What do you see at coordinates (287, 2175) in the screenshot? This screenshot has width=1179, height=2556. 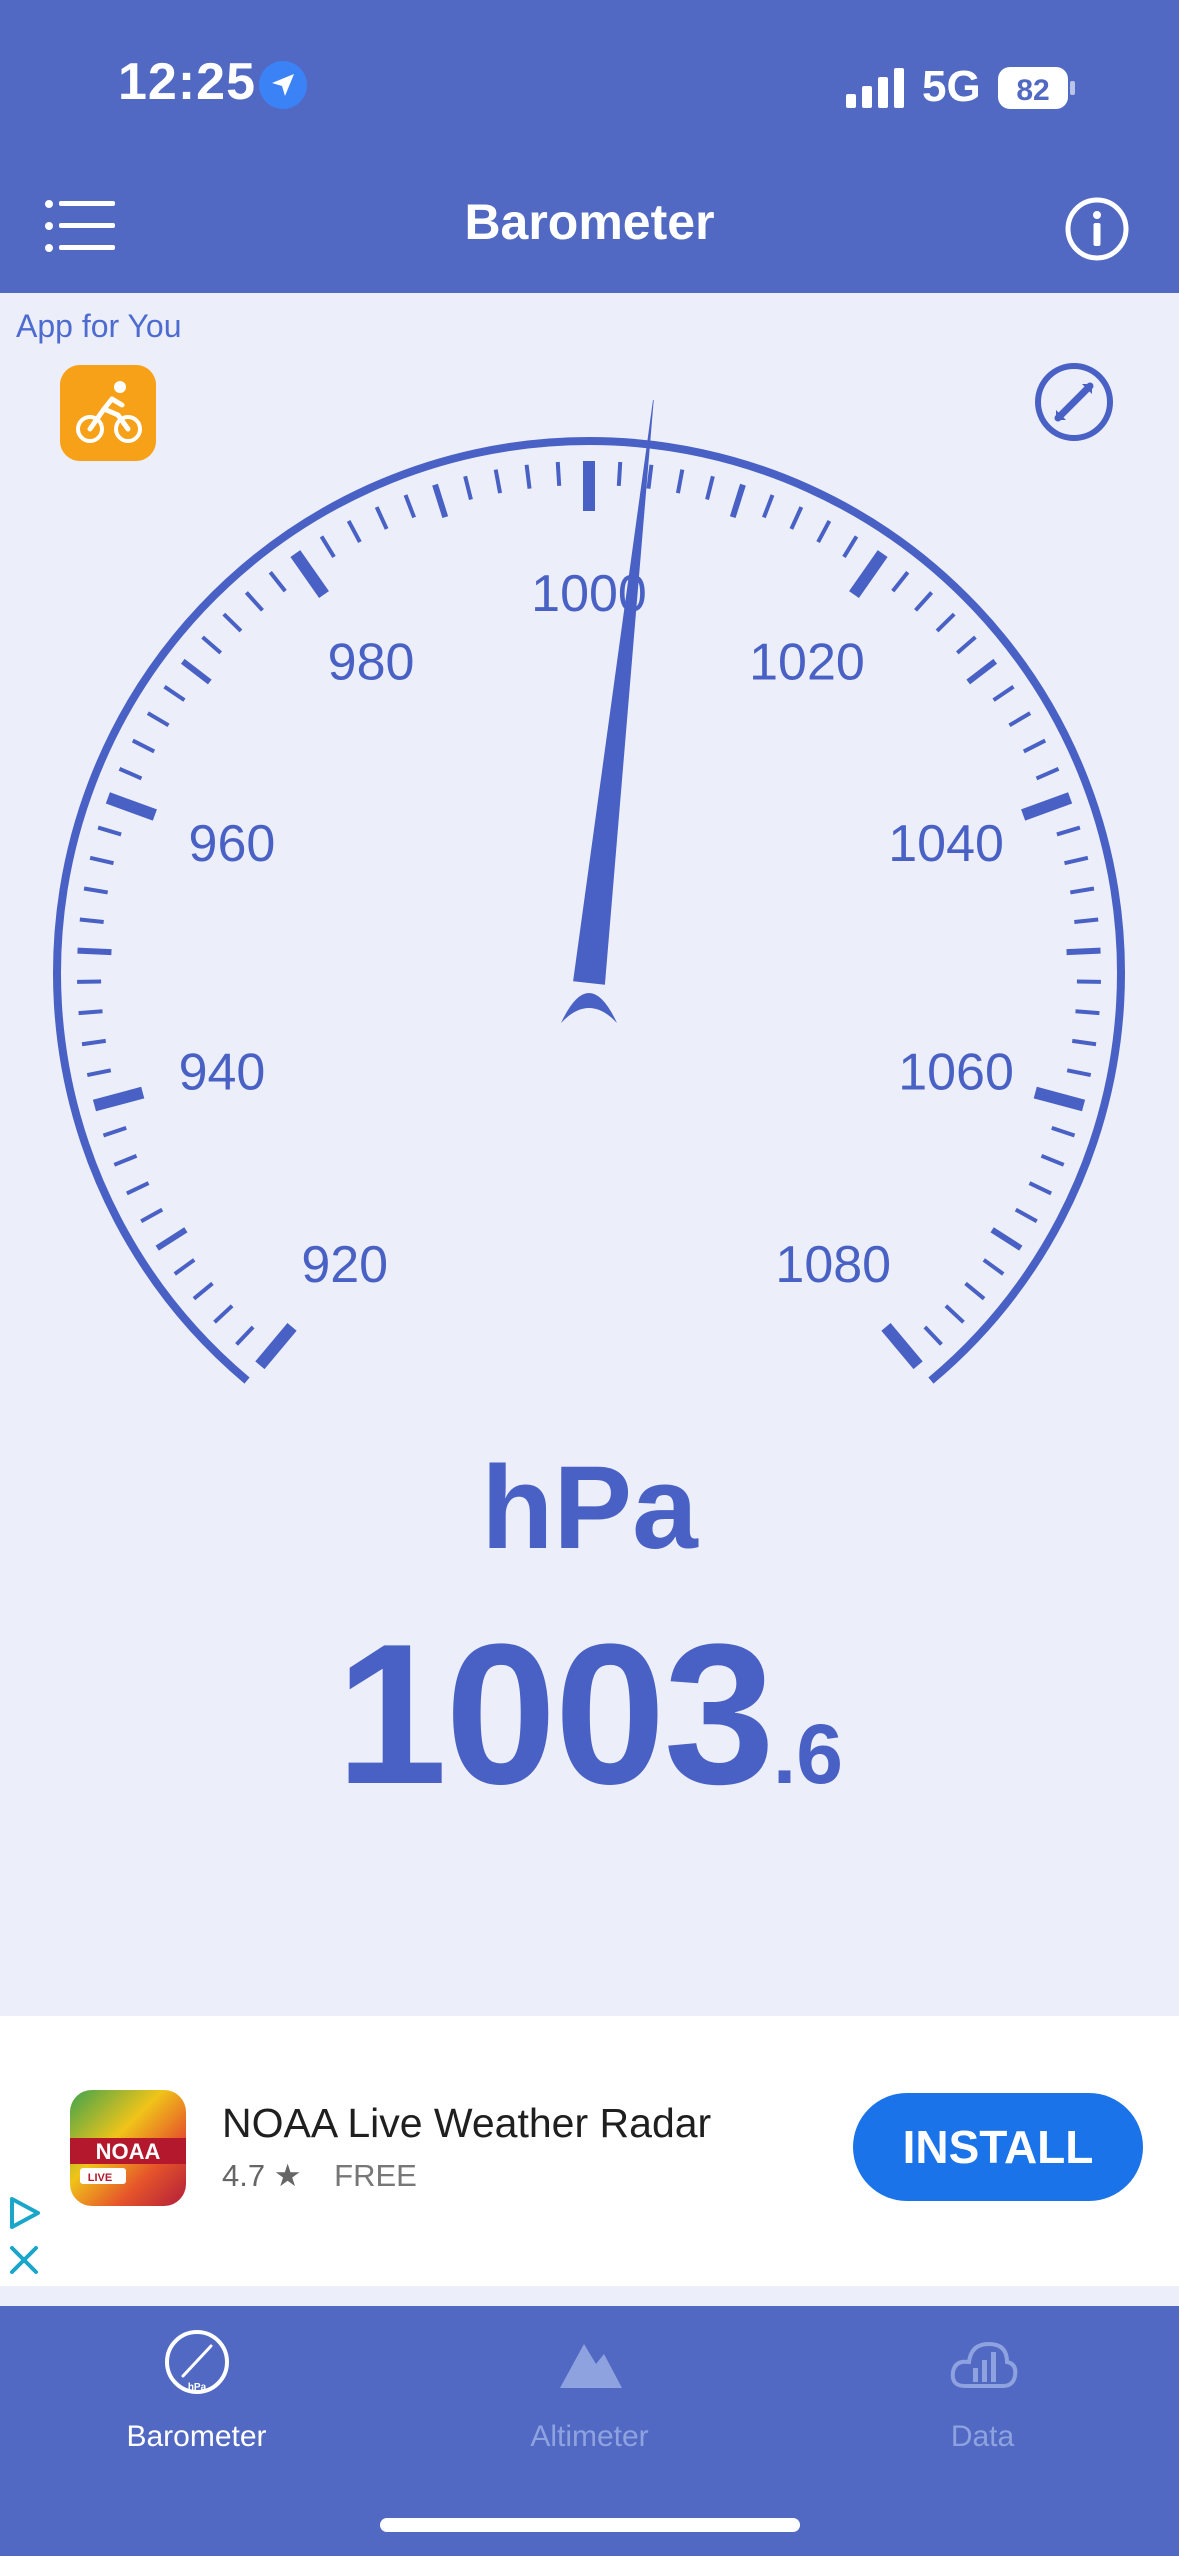 I see `star-icon: ★` at bounding box center [287, 2175].